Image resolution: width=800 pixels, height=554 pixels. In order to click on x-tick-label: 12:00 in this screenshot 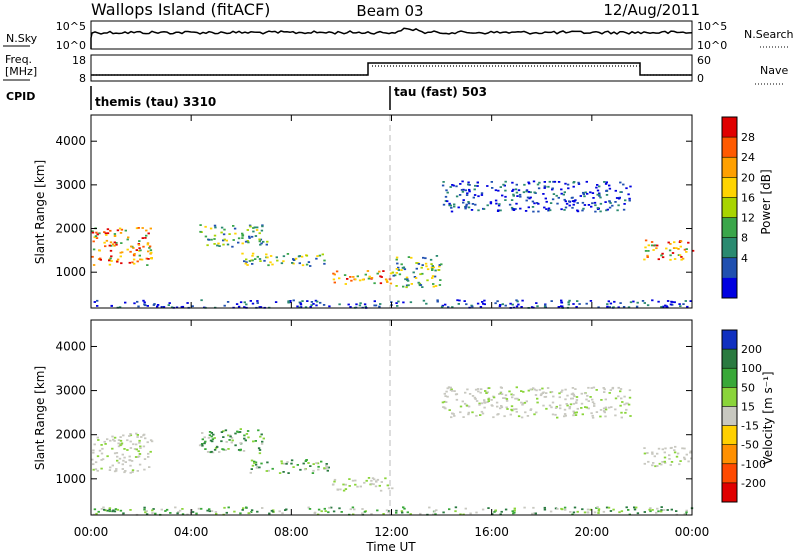, I will do `click(391, 532)`.